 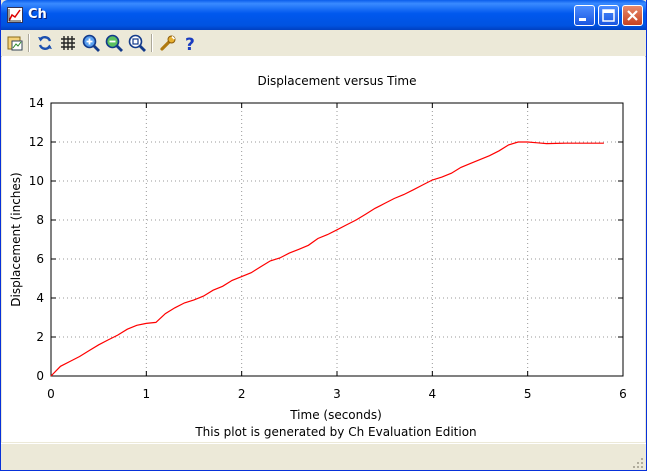 I want to click on chart-title: Displacement versus Time, so click(x=336, y=81).